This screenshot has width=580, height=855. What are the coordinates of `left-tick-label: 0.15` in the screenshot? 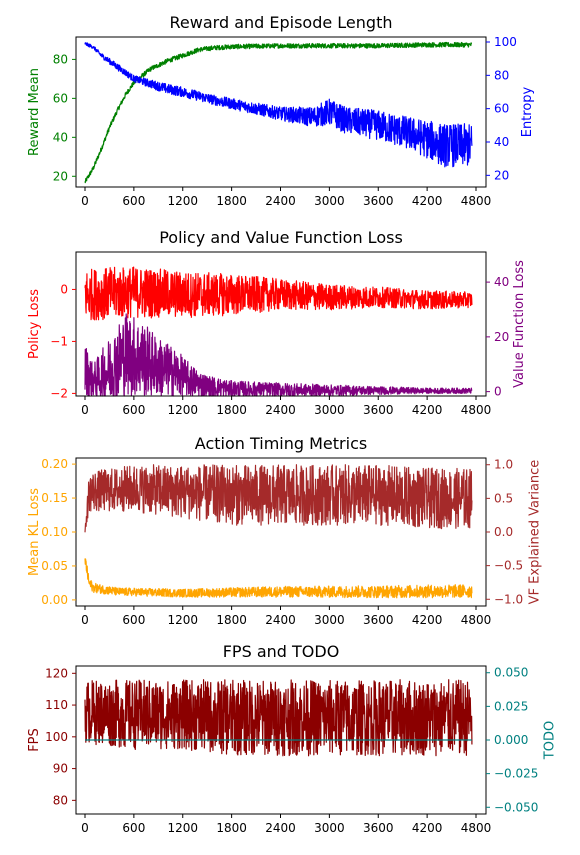 It's located at (54, 498).